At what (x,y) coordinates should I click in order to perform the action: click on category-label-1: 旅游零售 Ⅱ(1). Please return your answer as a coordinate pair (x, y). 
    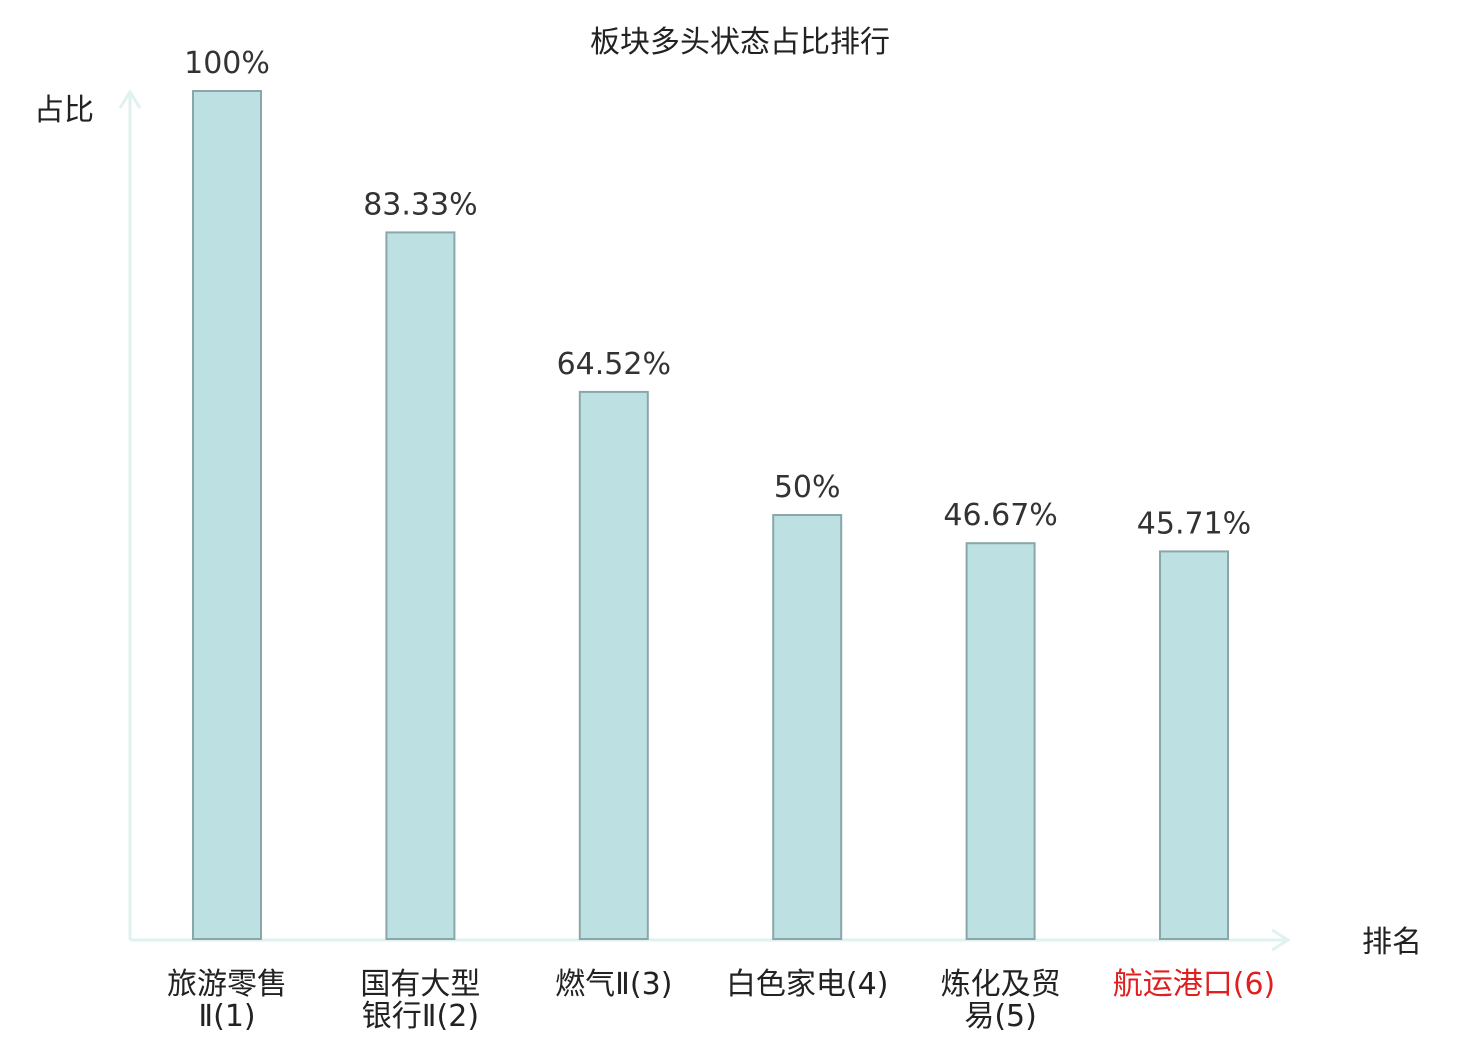
    Looking at the image, I should click on (227, 1000).